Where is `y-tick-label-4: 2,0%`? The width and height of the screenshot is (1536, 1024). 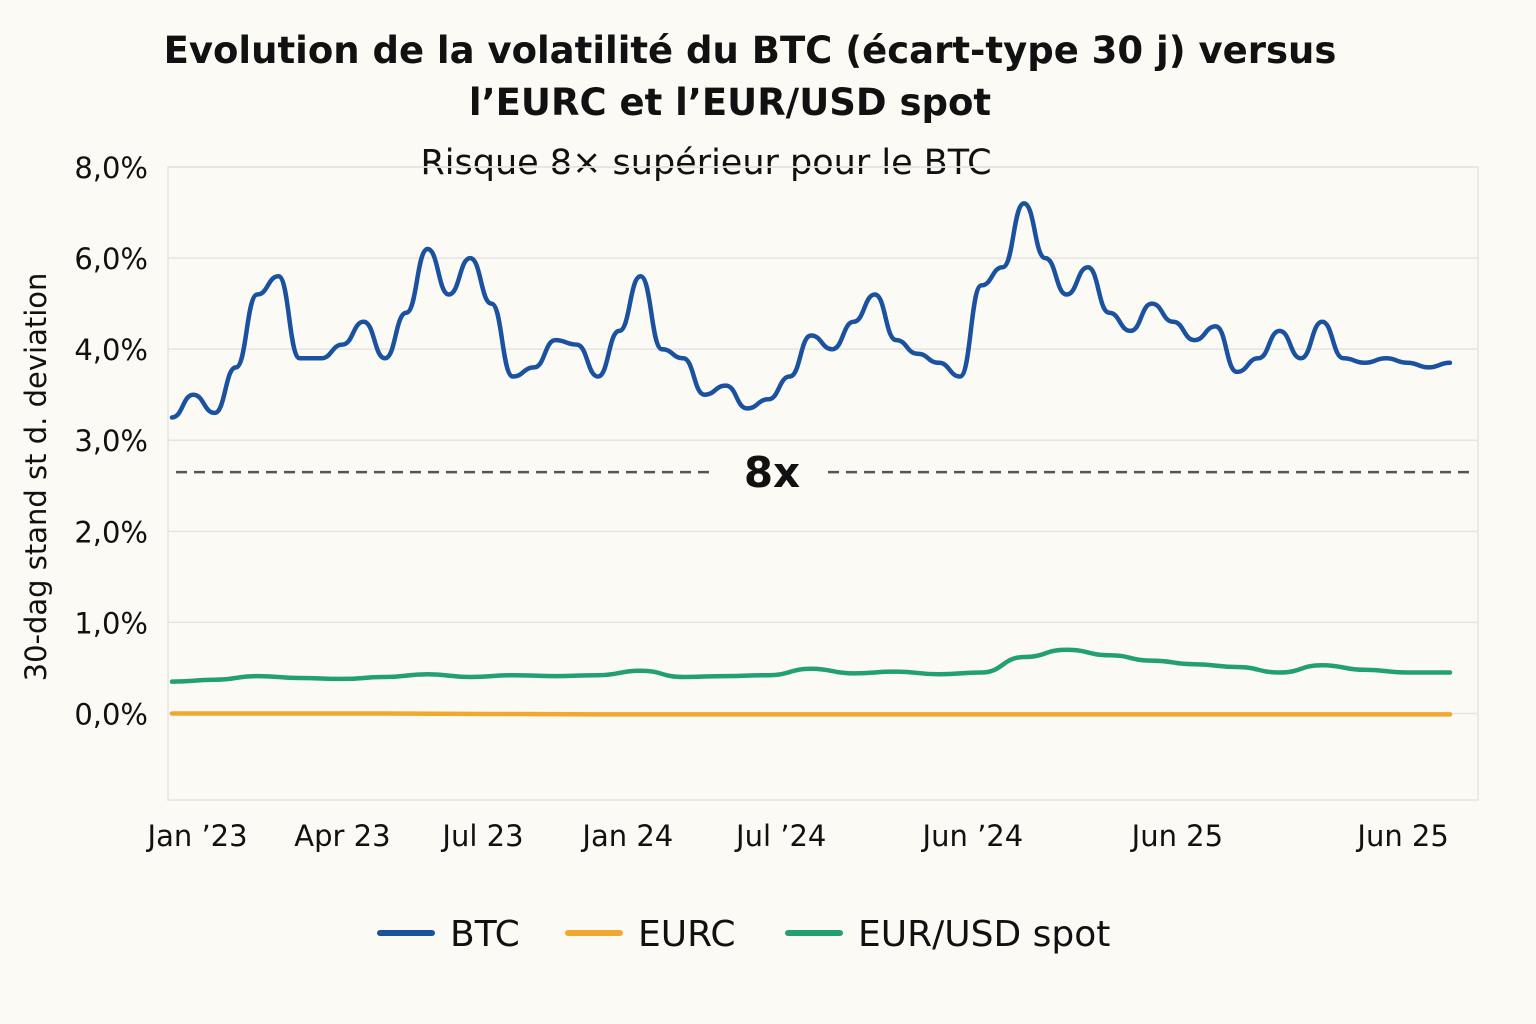
y-tick-label-4: 2,0% is located at coordinates (111, 532).